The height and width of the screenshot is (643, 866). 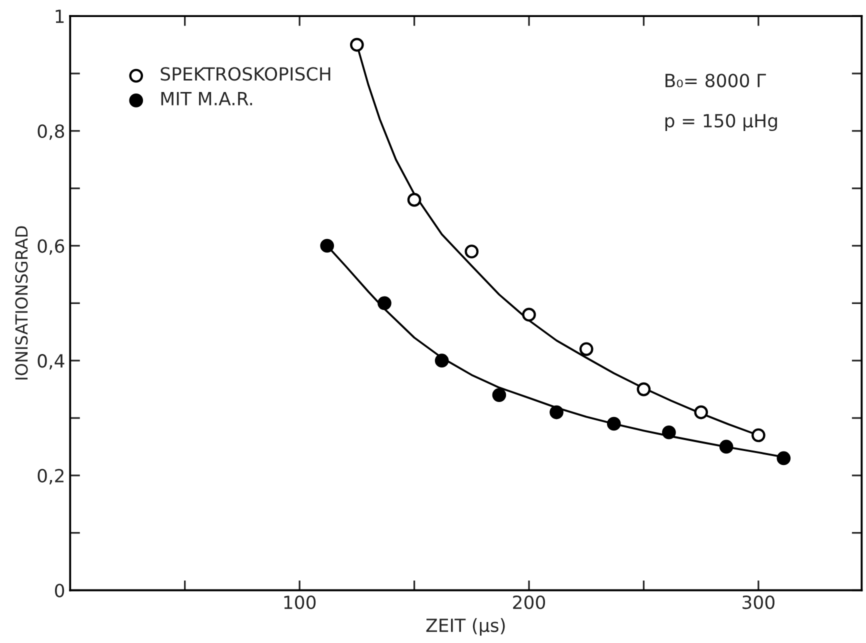 What do you see at coordinates (60, 16) in the screenshot?
I see `y-tick-label: 1` at bounding box center [60, 16].